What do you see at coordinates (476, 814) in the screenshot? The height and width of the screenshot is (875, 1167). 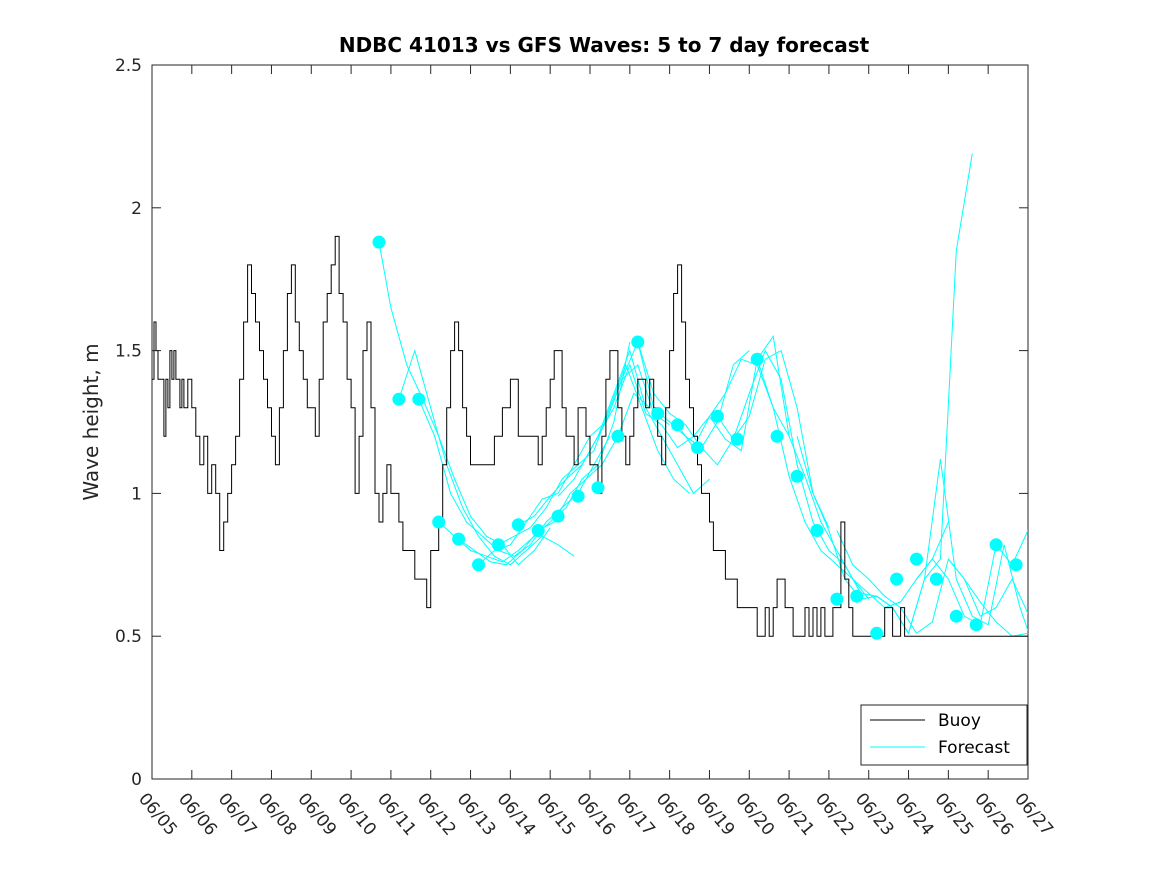 I see `x-tick-label: 06/13` at bounding box center [476, 814].